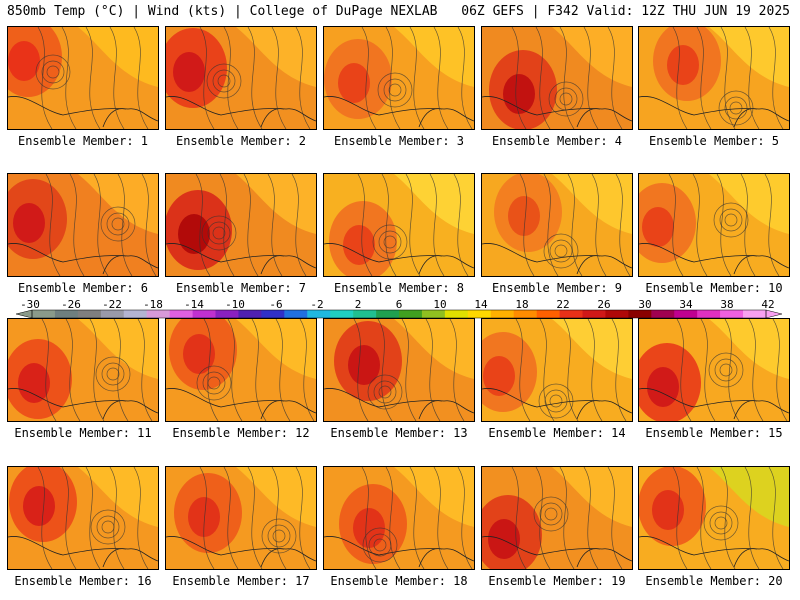 Image resolution: width=800 pixels, height=600 pixels. What do you see at coordinates (645, 304) in the screenshot?
I see `colorbar-tick-label: 30` at bounding box center [645, 304].